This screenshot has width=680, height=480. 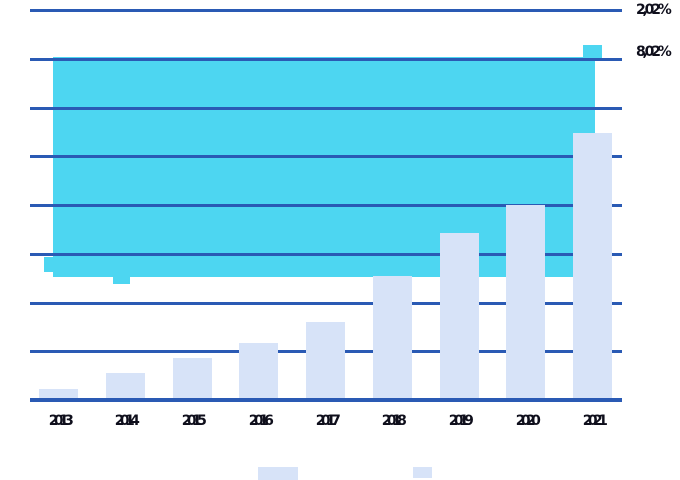 What do you see at coordinates (654, 10) in the screenshot?
I see `right-axis-label-top: 2,02%` at bounding box center [654, 10].